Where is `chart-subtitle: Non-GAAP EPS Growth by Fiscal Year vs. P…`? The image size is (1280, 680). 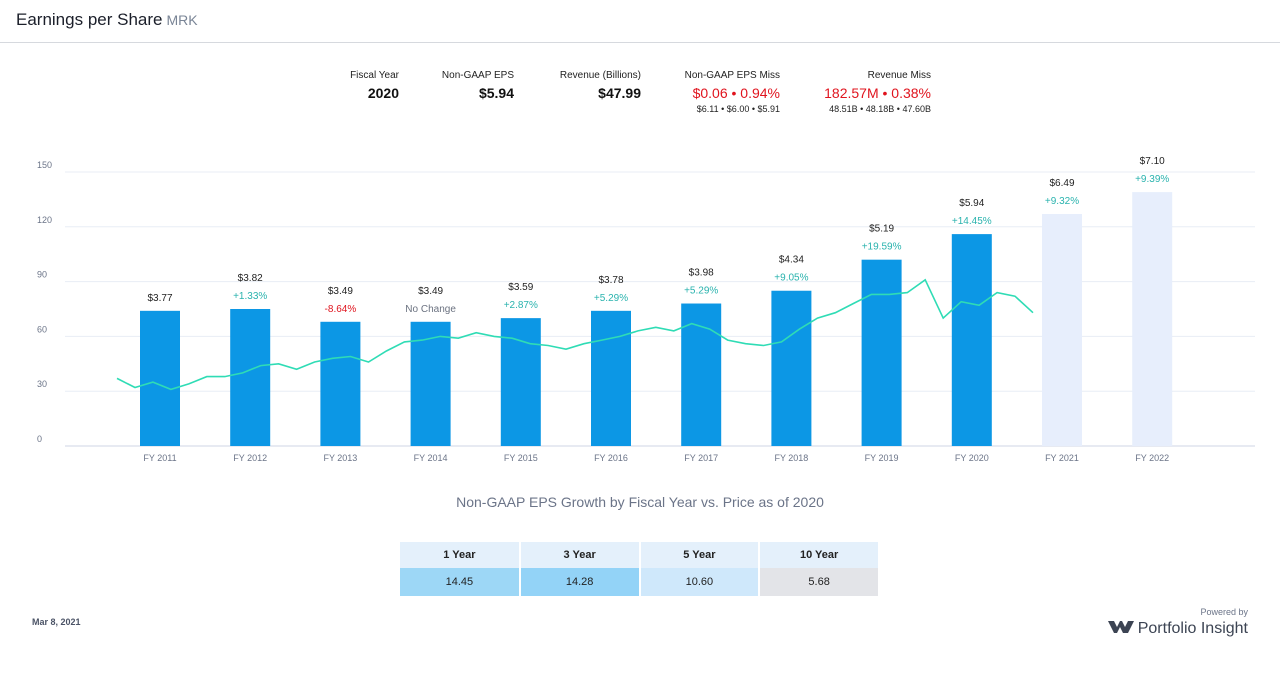 chart-subtitle: Non-GAAP EPS Growth by Fiscal Year vs. P… is located at coordinates (640, 502).